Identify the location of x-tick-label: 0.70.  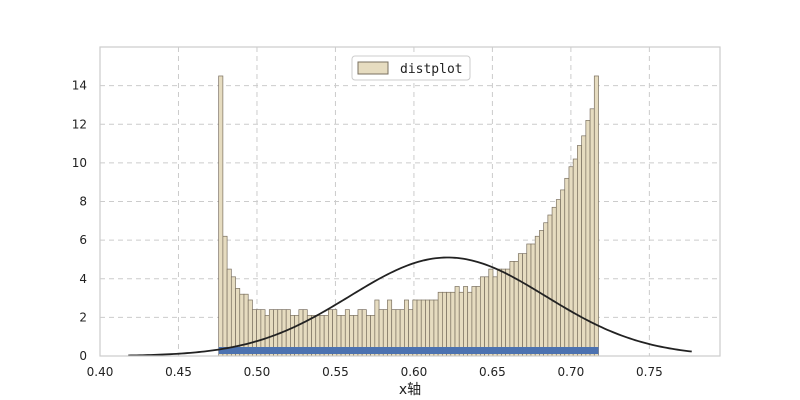
(571, 372).